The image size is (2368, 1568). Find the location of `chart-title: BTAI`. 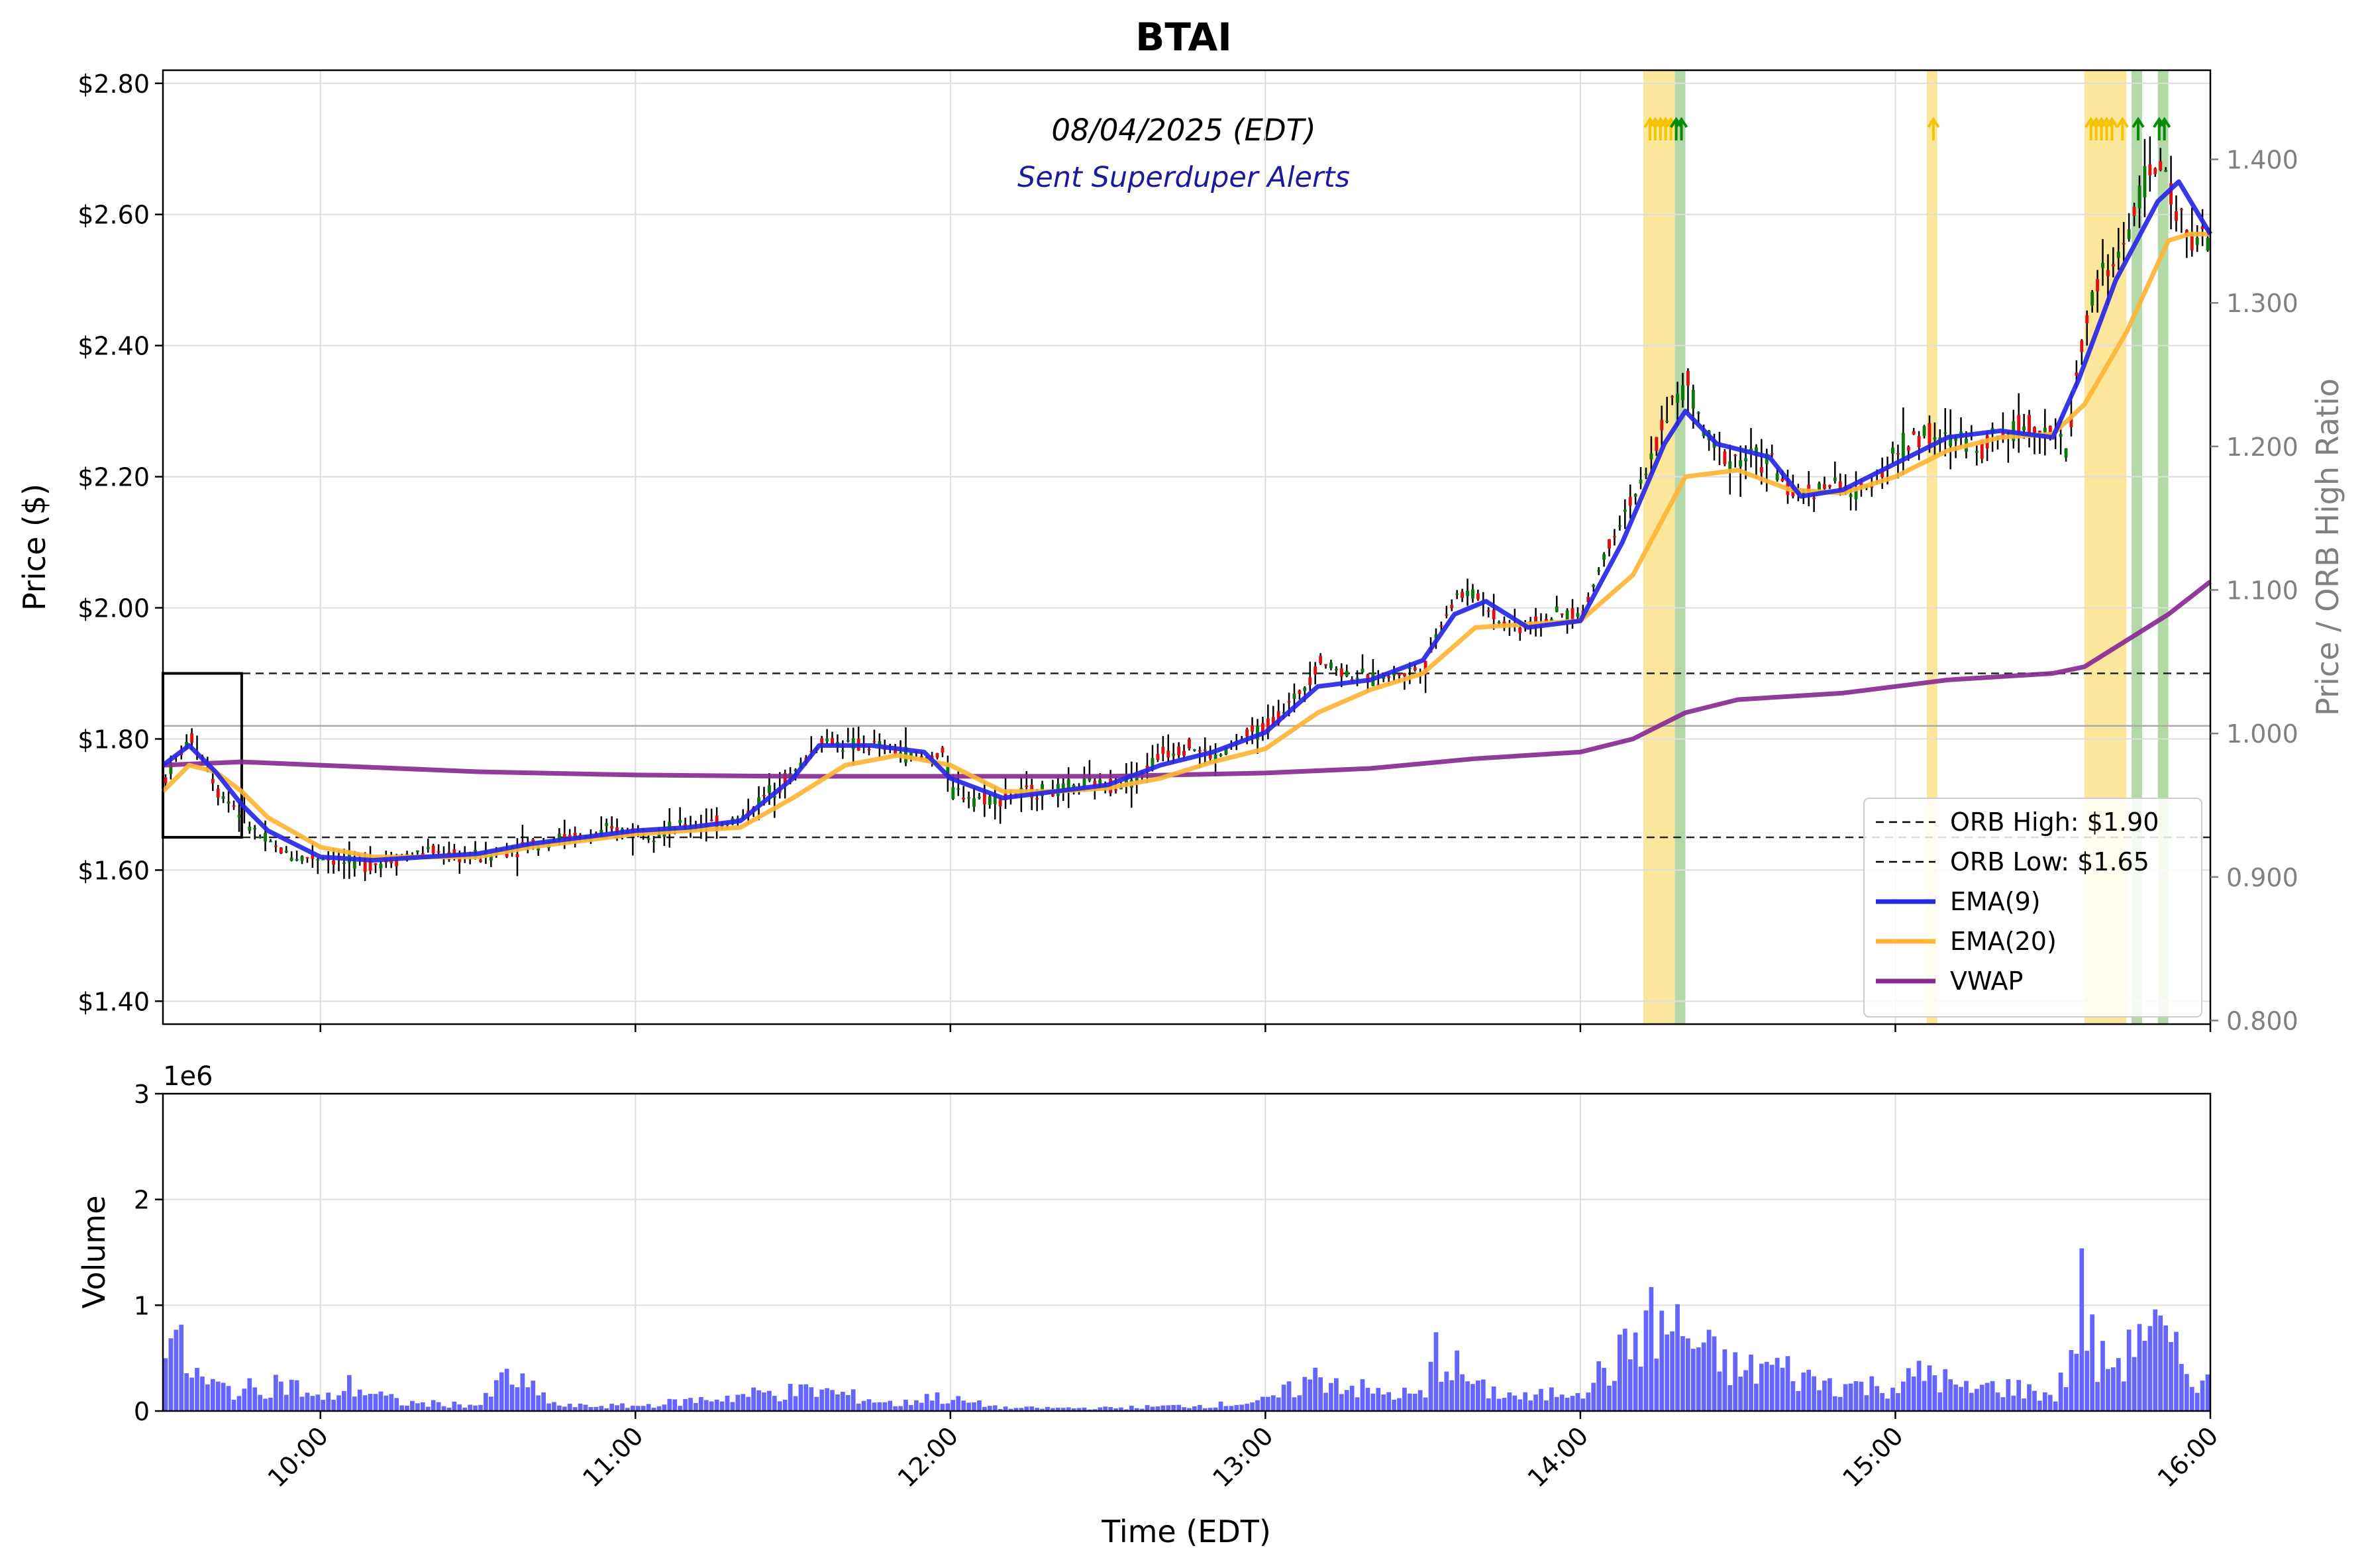

chart-title: BTAI is located at coordinates (1184, 37).